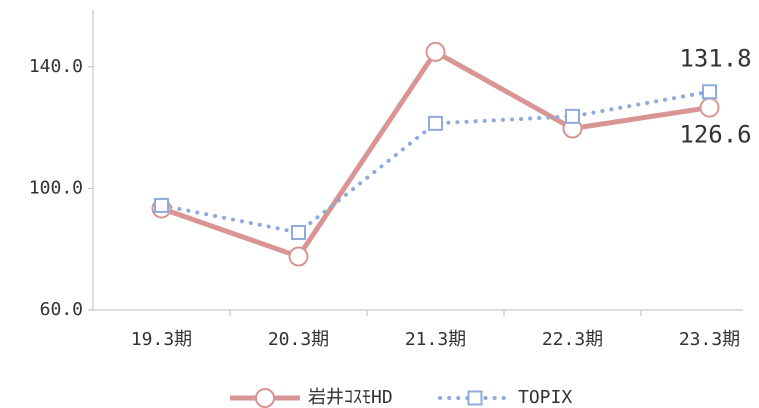  Describe the element at coordinates (350, 397) in the screenshot. I see `legend-label: 岩井ｺｽﾓHD` at that location.